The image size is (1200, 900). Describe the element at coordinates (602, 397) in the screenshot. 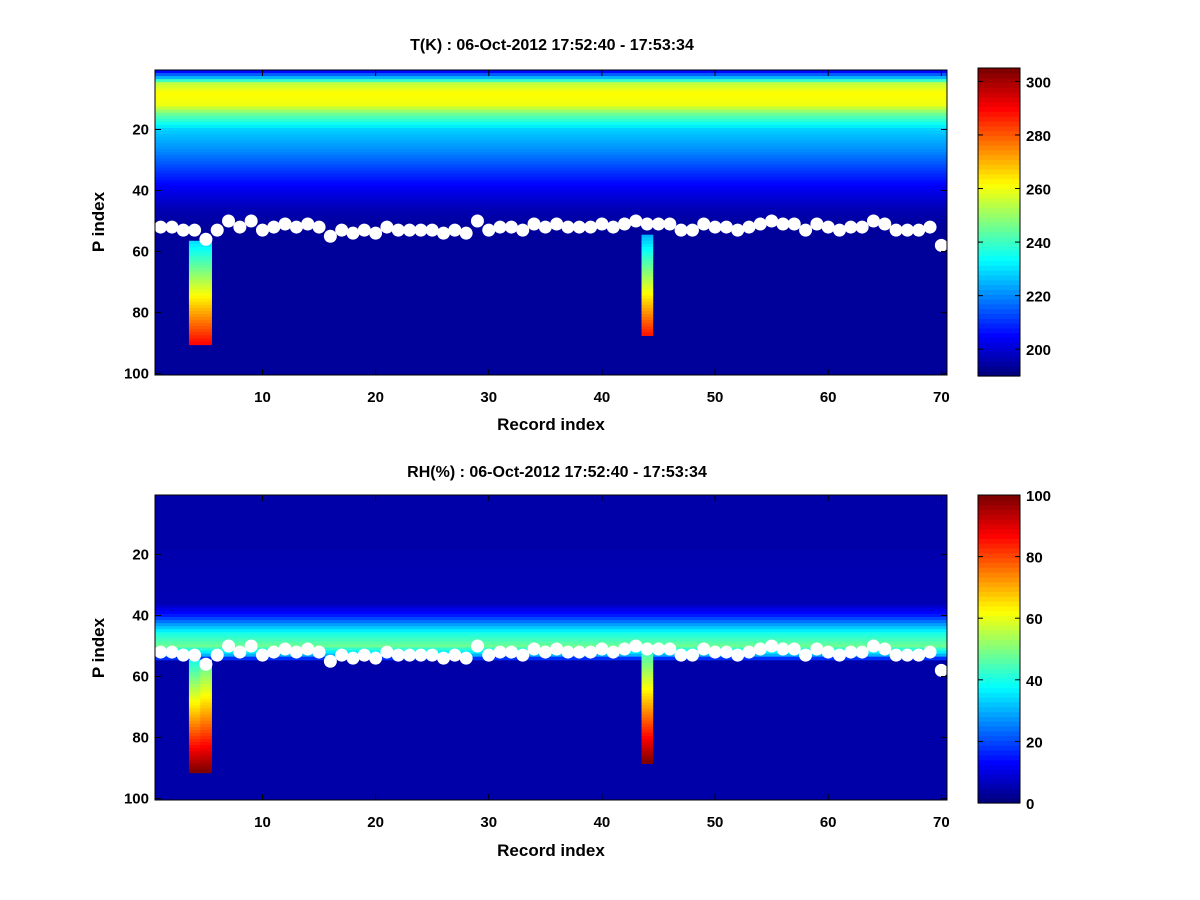

I see `temperature-x-tick-label: 40` at that location.